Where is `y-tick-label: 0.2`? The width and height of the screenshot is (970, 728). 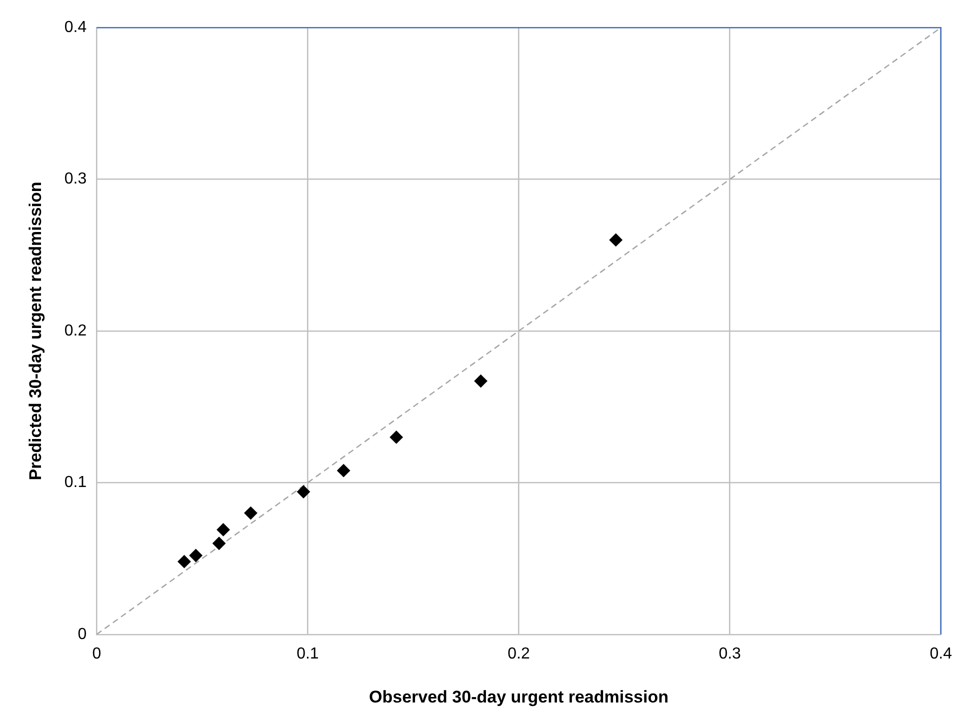
y-tick-label: 0.2 is located at coordinates (75, 331).